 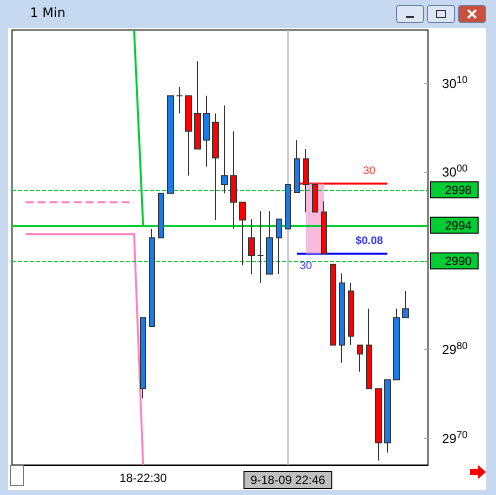 What do you see at coordinates (458, 225) in the screenshot?
I see `ref-line-label: 2994` at bounding box center [458, 225].